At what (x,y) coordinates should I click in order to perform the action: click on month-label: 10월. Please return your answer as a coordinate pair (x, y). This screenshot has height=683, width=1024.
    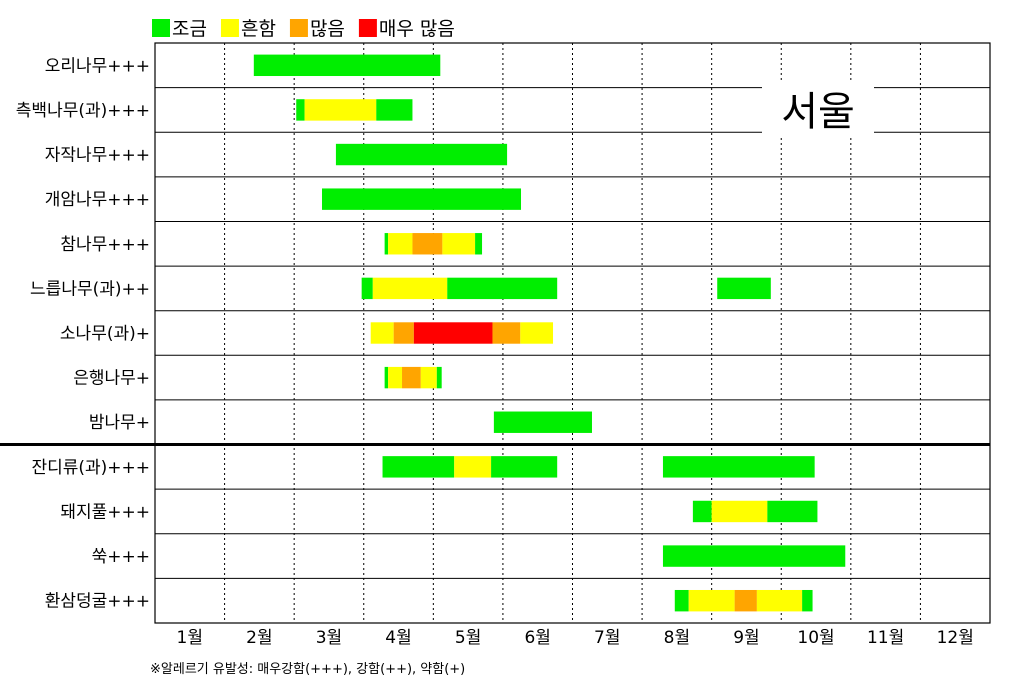
    Looking at the image, I should click on (815, 638).